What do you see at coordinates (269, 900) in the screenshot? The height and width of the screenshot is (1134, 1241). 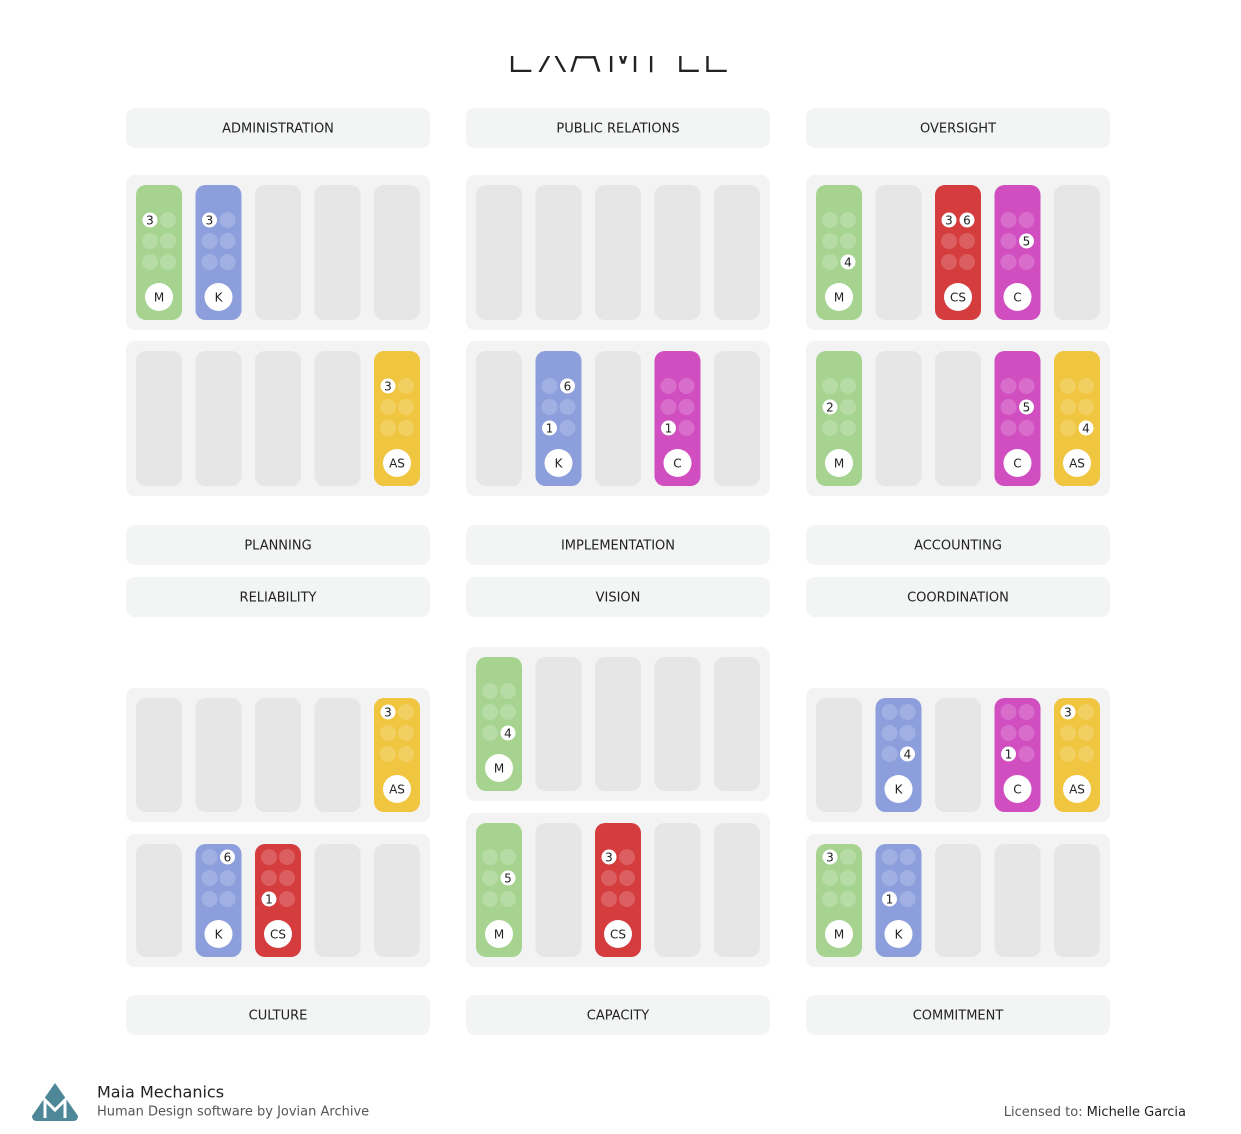 I see `dot-number: 1` at bounding box center [269, 900].